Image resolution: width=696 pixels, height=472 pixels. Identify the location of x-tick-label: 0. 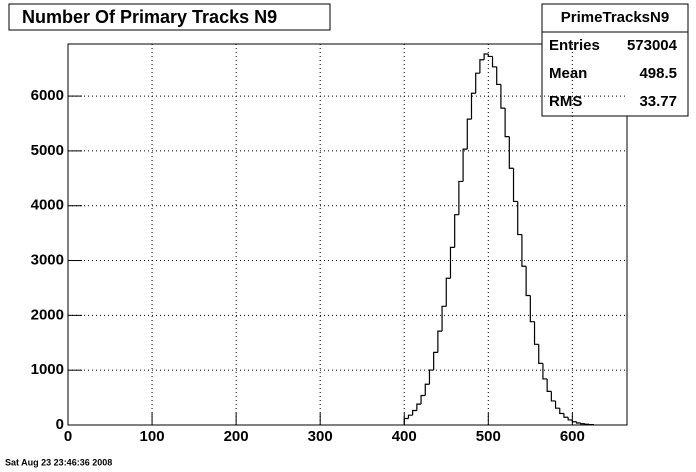
(68, 436).